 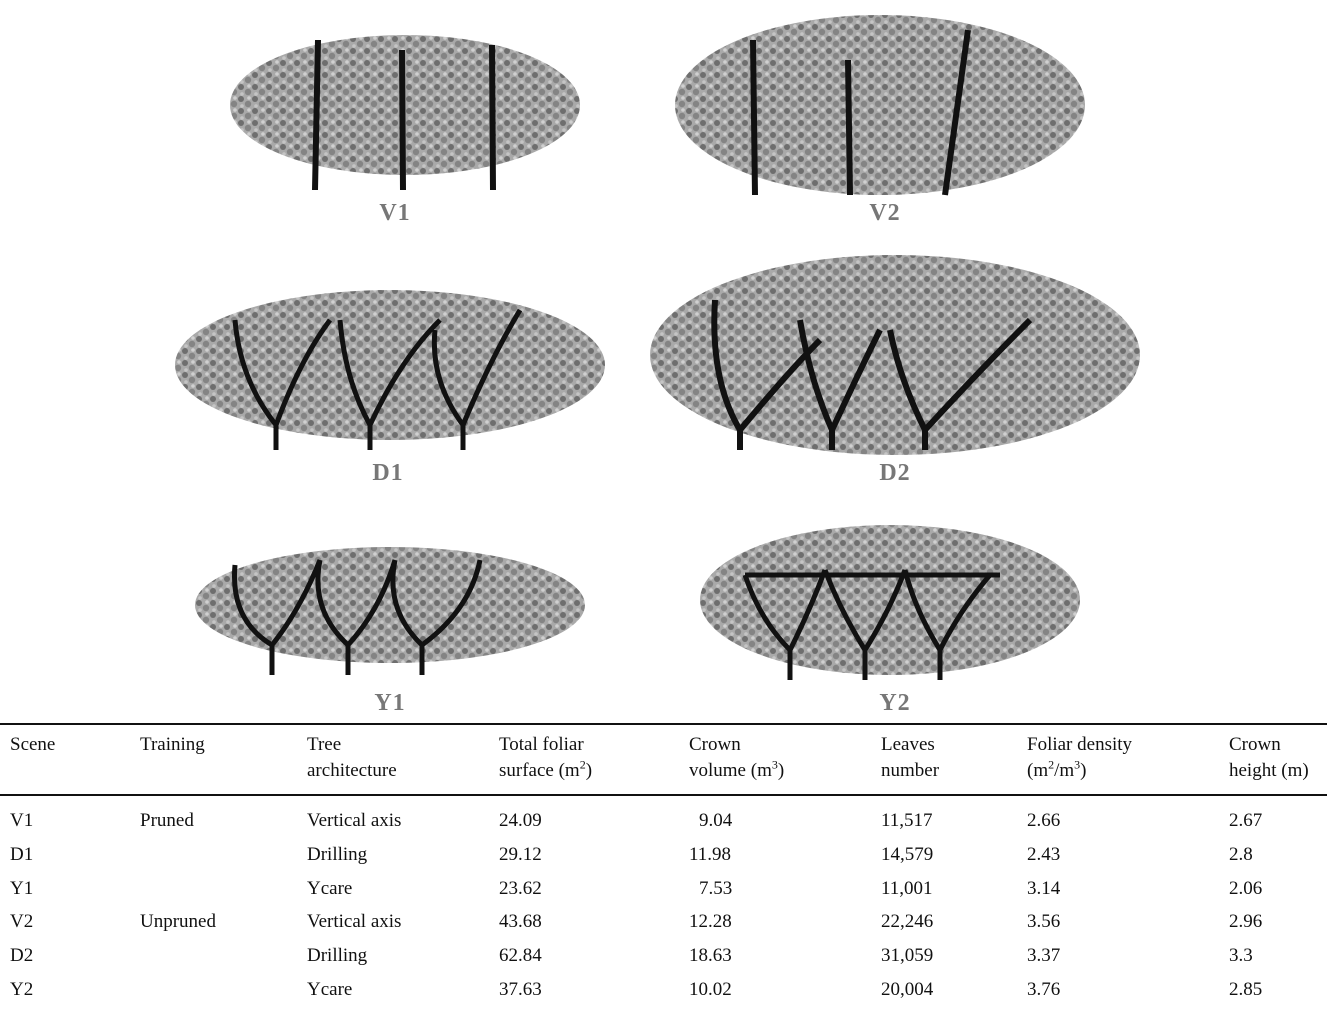 What do you see at coordinates (352, 758) in the screenshot?
I see `header-cell: Tree architecture` at bounding box center [352, 758].